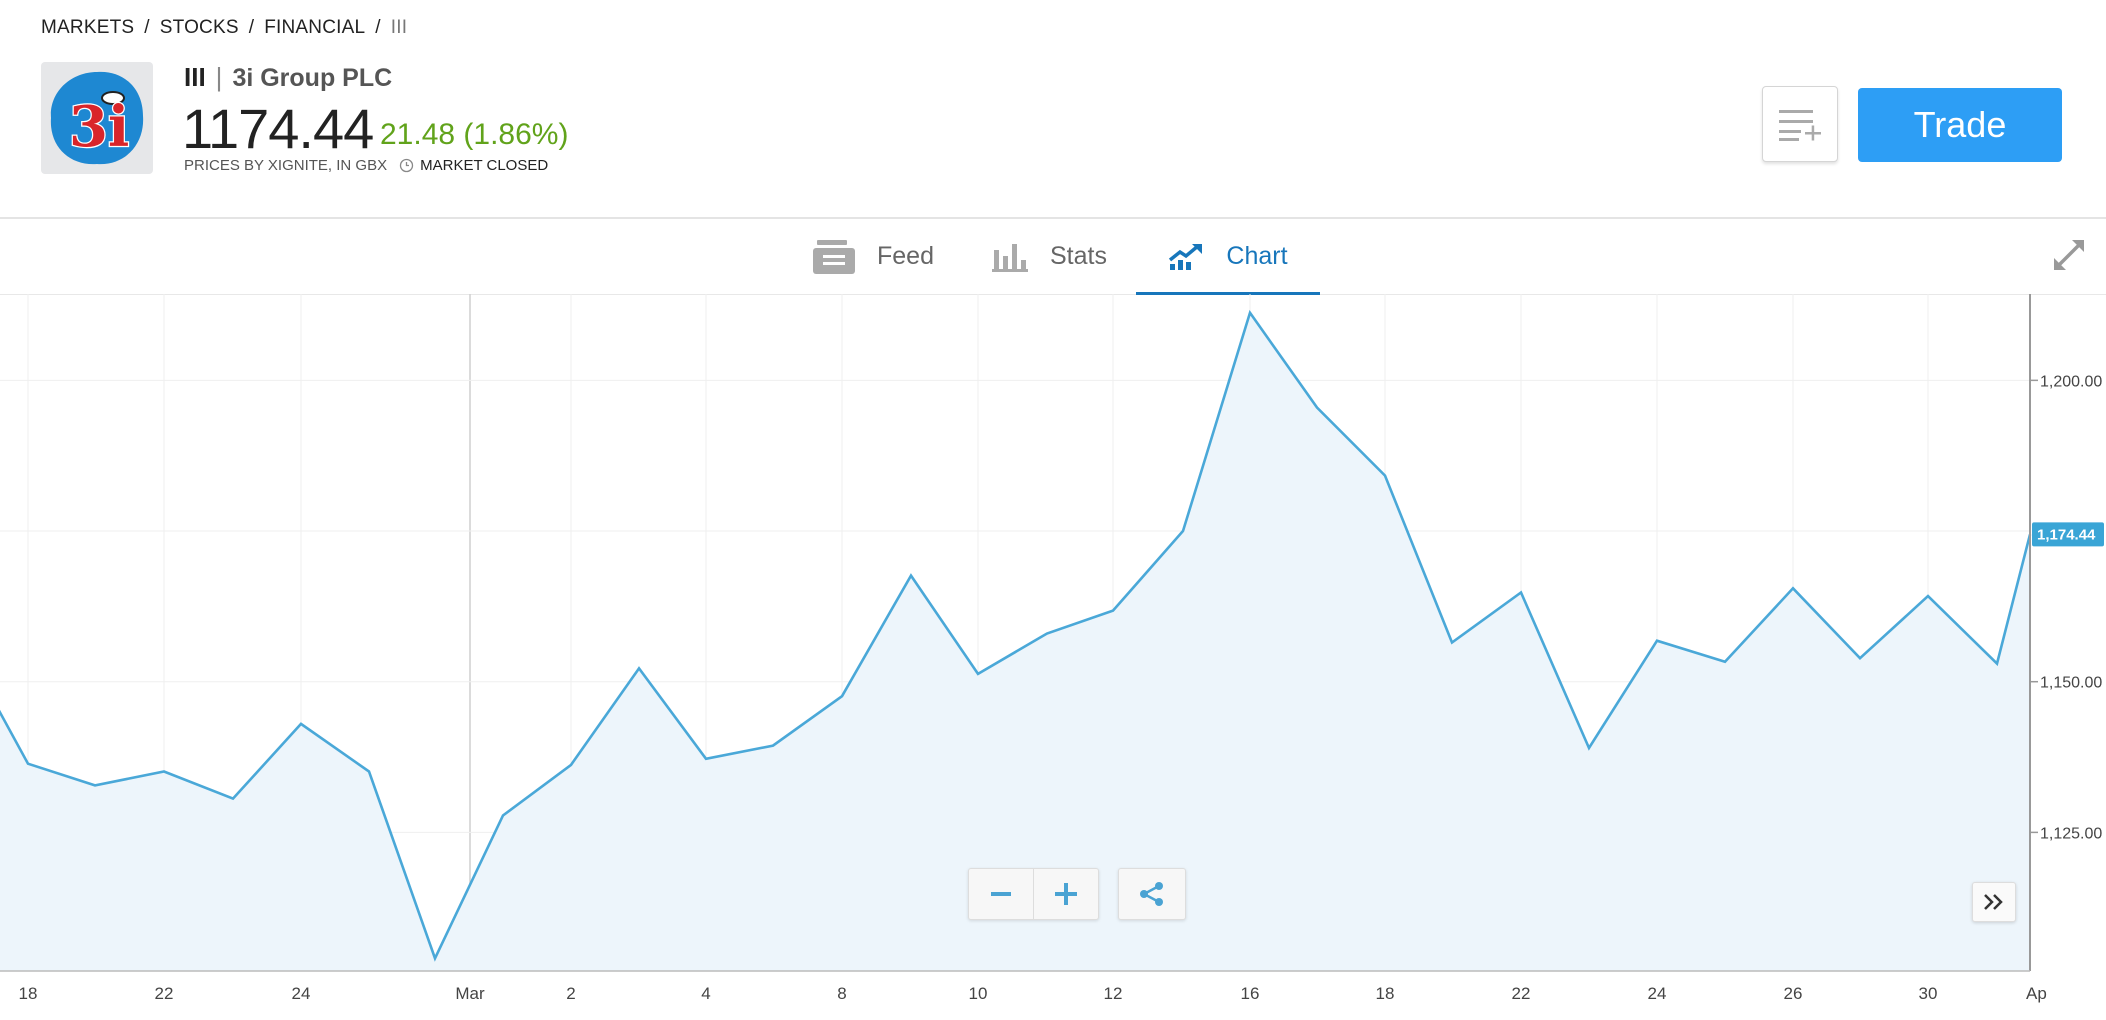 The width and height of the screenshot is (2106, 1020). I want to click on chart-icon, so click(1186, 257).